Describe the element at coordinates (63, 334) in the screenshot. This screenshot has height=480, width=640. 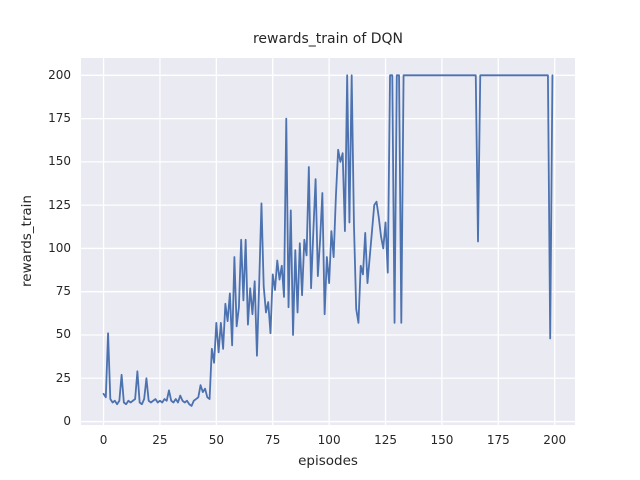
I see `y-tick-label: 50` at that location.